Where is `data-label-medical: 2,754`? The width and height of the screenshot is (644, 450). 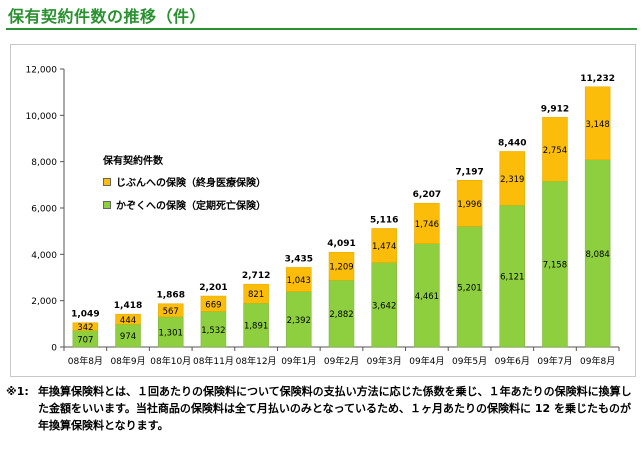 data-label-medical: 2,754 is located at coordinates (555, 151).